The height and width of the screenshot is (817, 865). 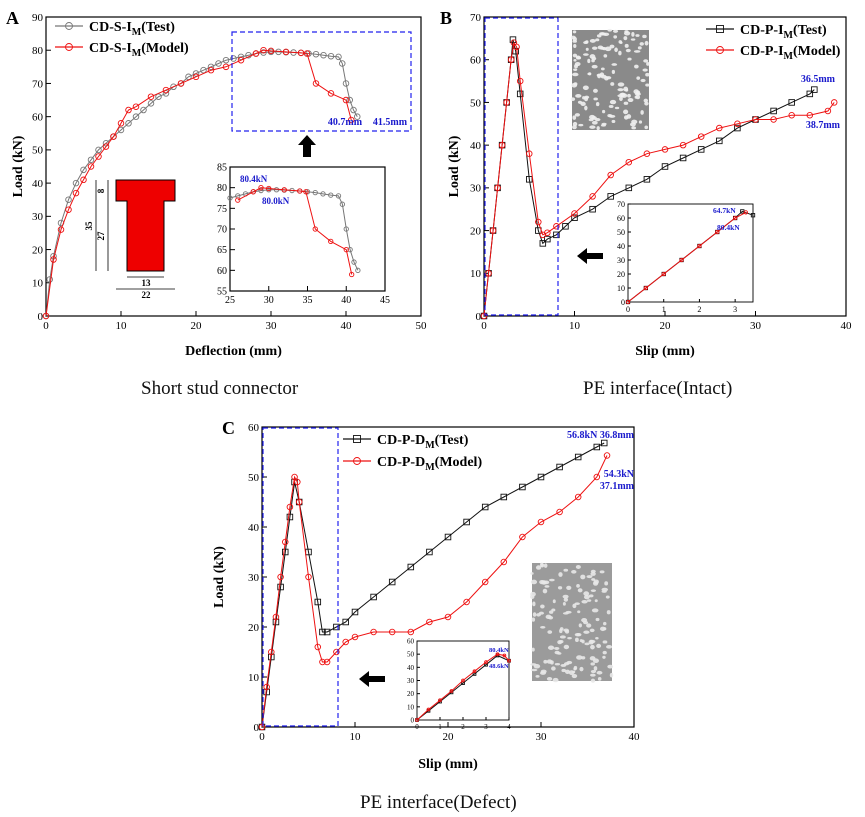 What do you see at coordinates (617, 486) in the screenshot?
I see `panel-c-annot-3: 37.1mm` at bounding box center [617, 486].